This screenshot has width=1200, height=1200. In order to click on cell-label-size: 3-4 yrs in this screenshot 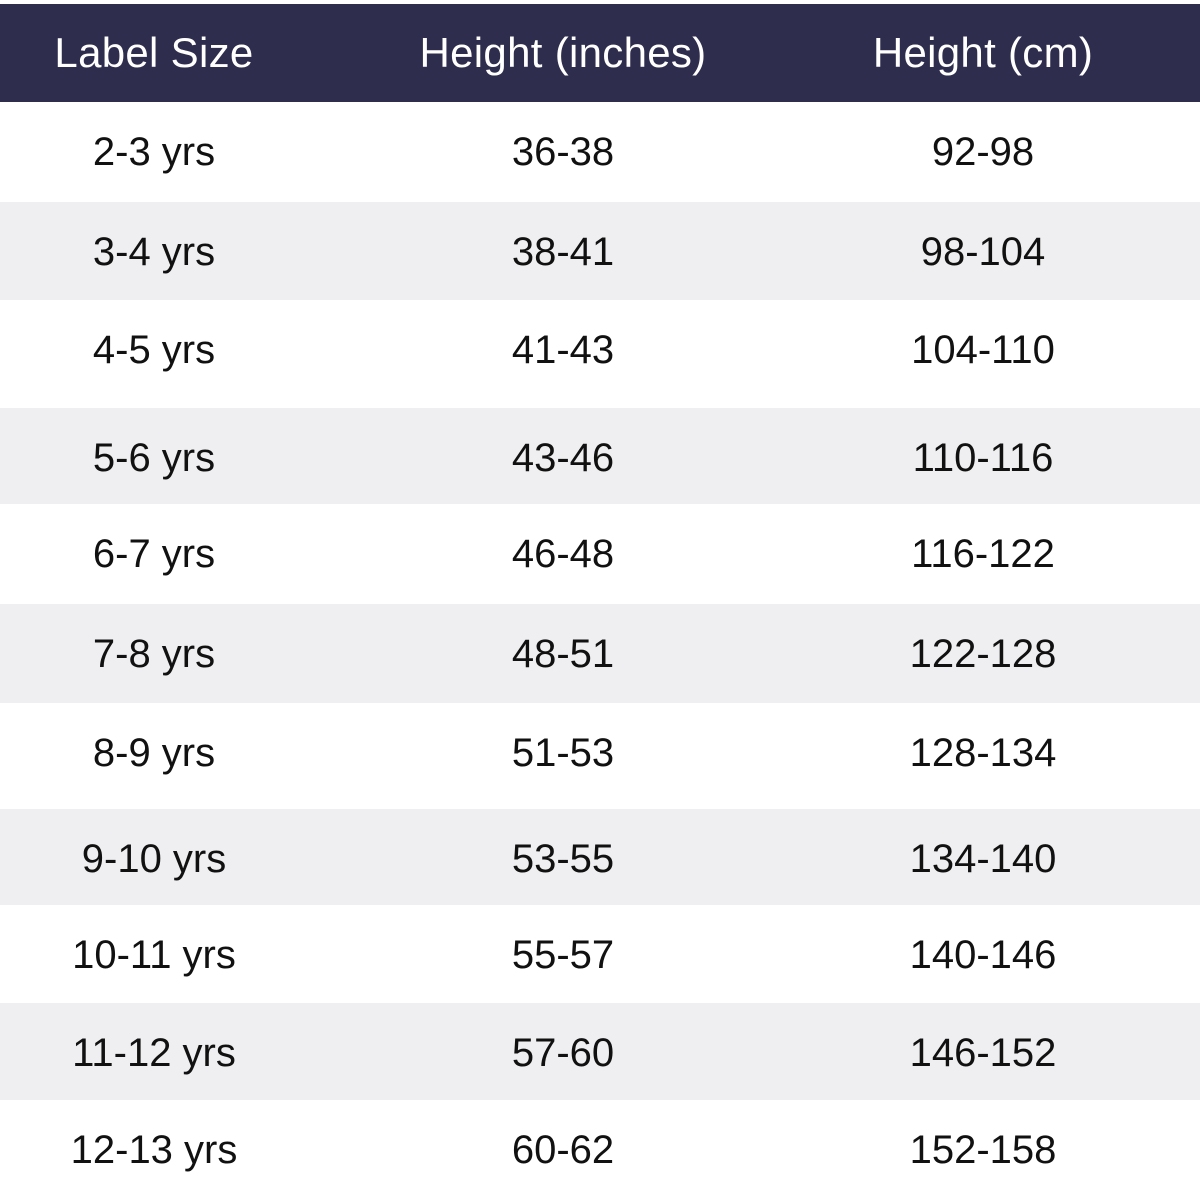, I will do `click(154, 251)`.